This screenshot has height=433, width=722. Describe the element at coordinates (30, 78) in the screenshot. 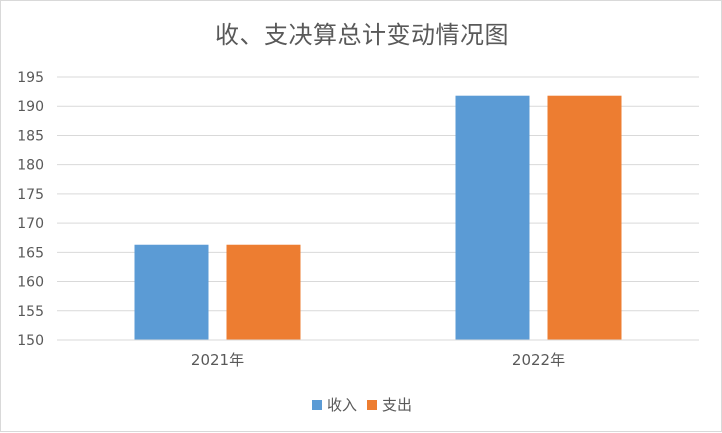

I see `y-tick-label: 195` at that location.